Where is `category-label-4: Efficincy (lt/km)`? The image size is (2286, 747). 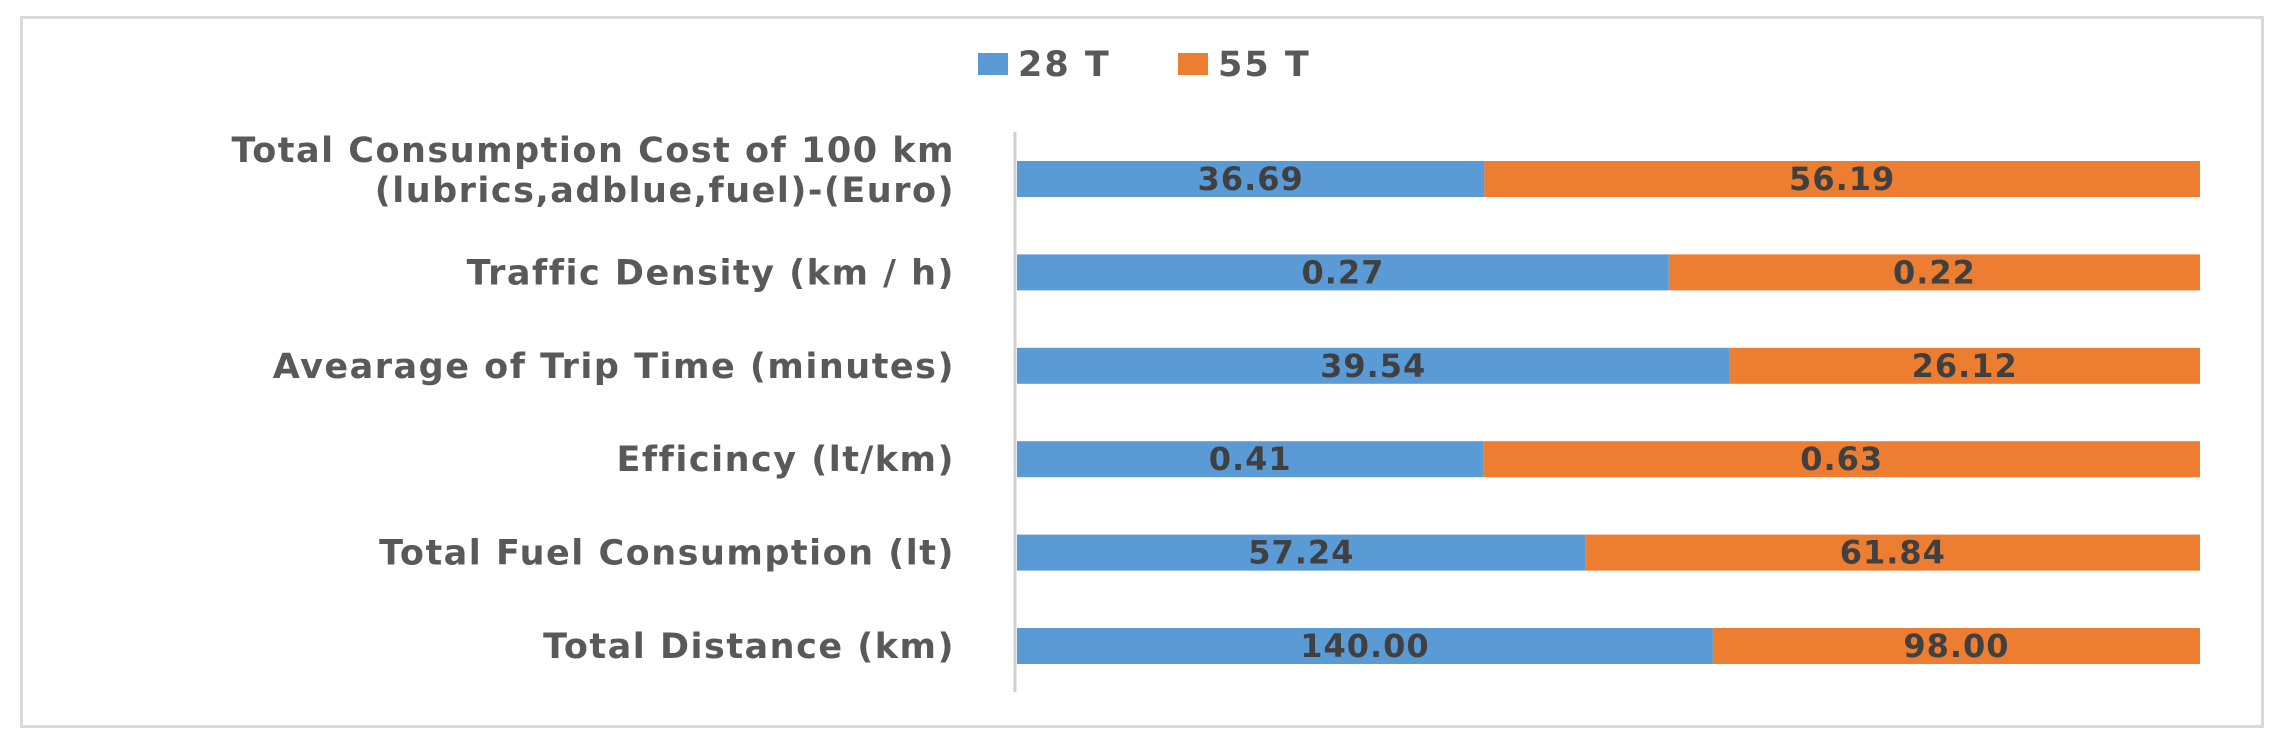 category-label-4: Efficincy (lt/km) is located at coordinates (785, 460).